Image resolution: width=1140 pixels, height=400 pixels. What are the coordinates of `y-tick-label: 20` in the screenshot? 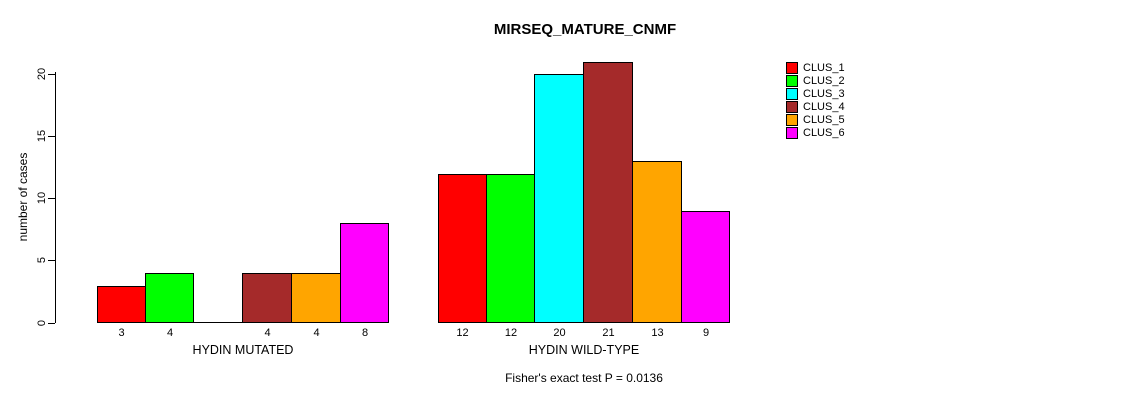 It's located at (42, 74).